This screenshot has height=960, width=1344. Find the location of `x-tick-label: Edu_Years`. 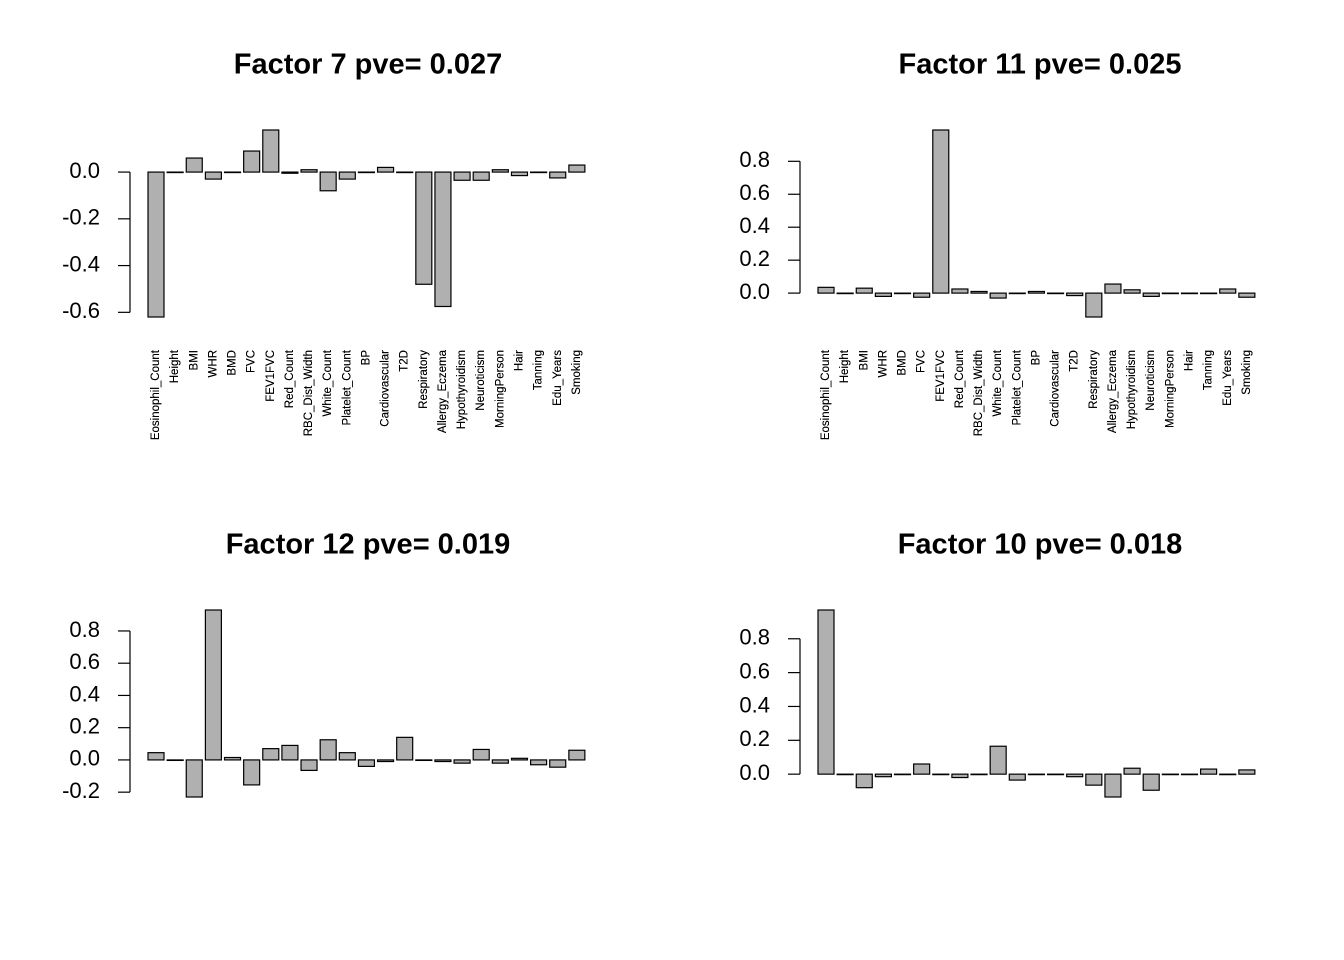

x-tick-label: Edu_Years is located at coordinates (558, 378).